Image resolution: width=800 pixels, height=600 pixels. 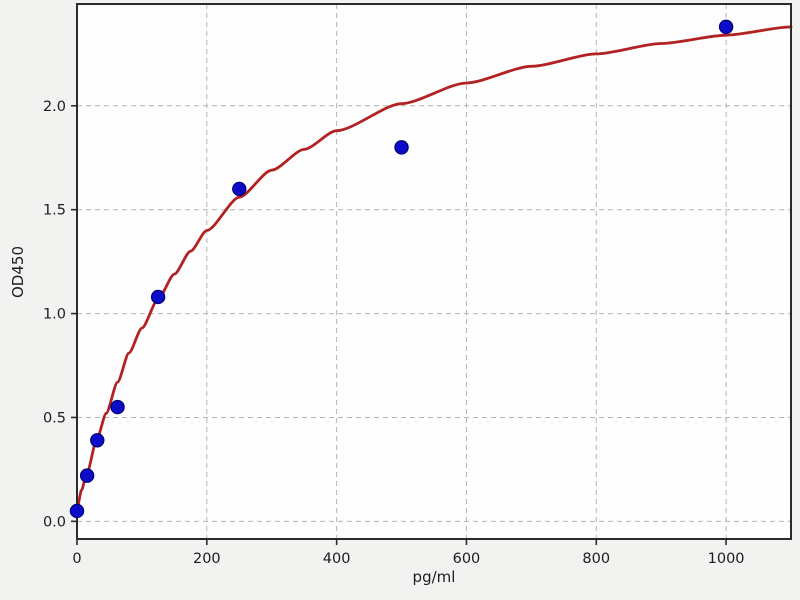 What do you see at coordinates (337, 559) in the screenshot?
I see `x-tick-label: 400` at bounding box center [337, 559].